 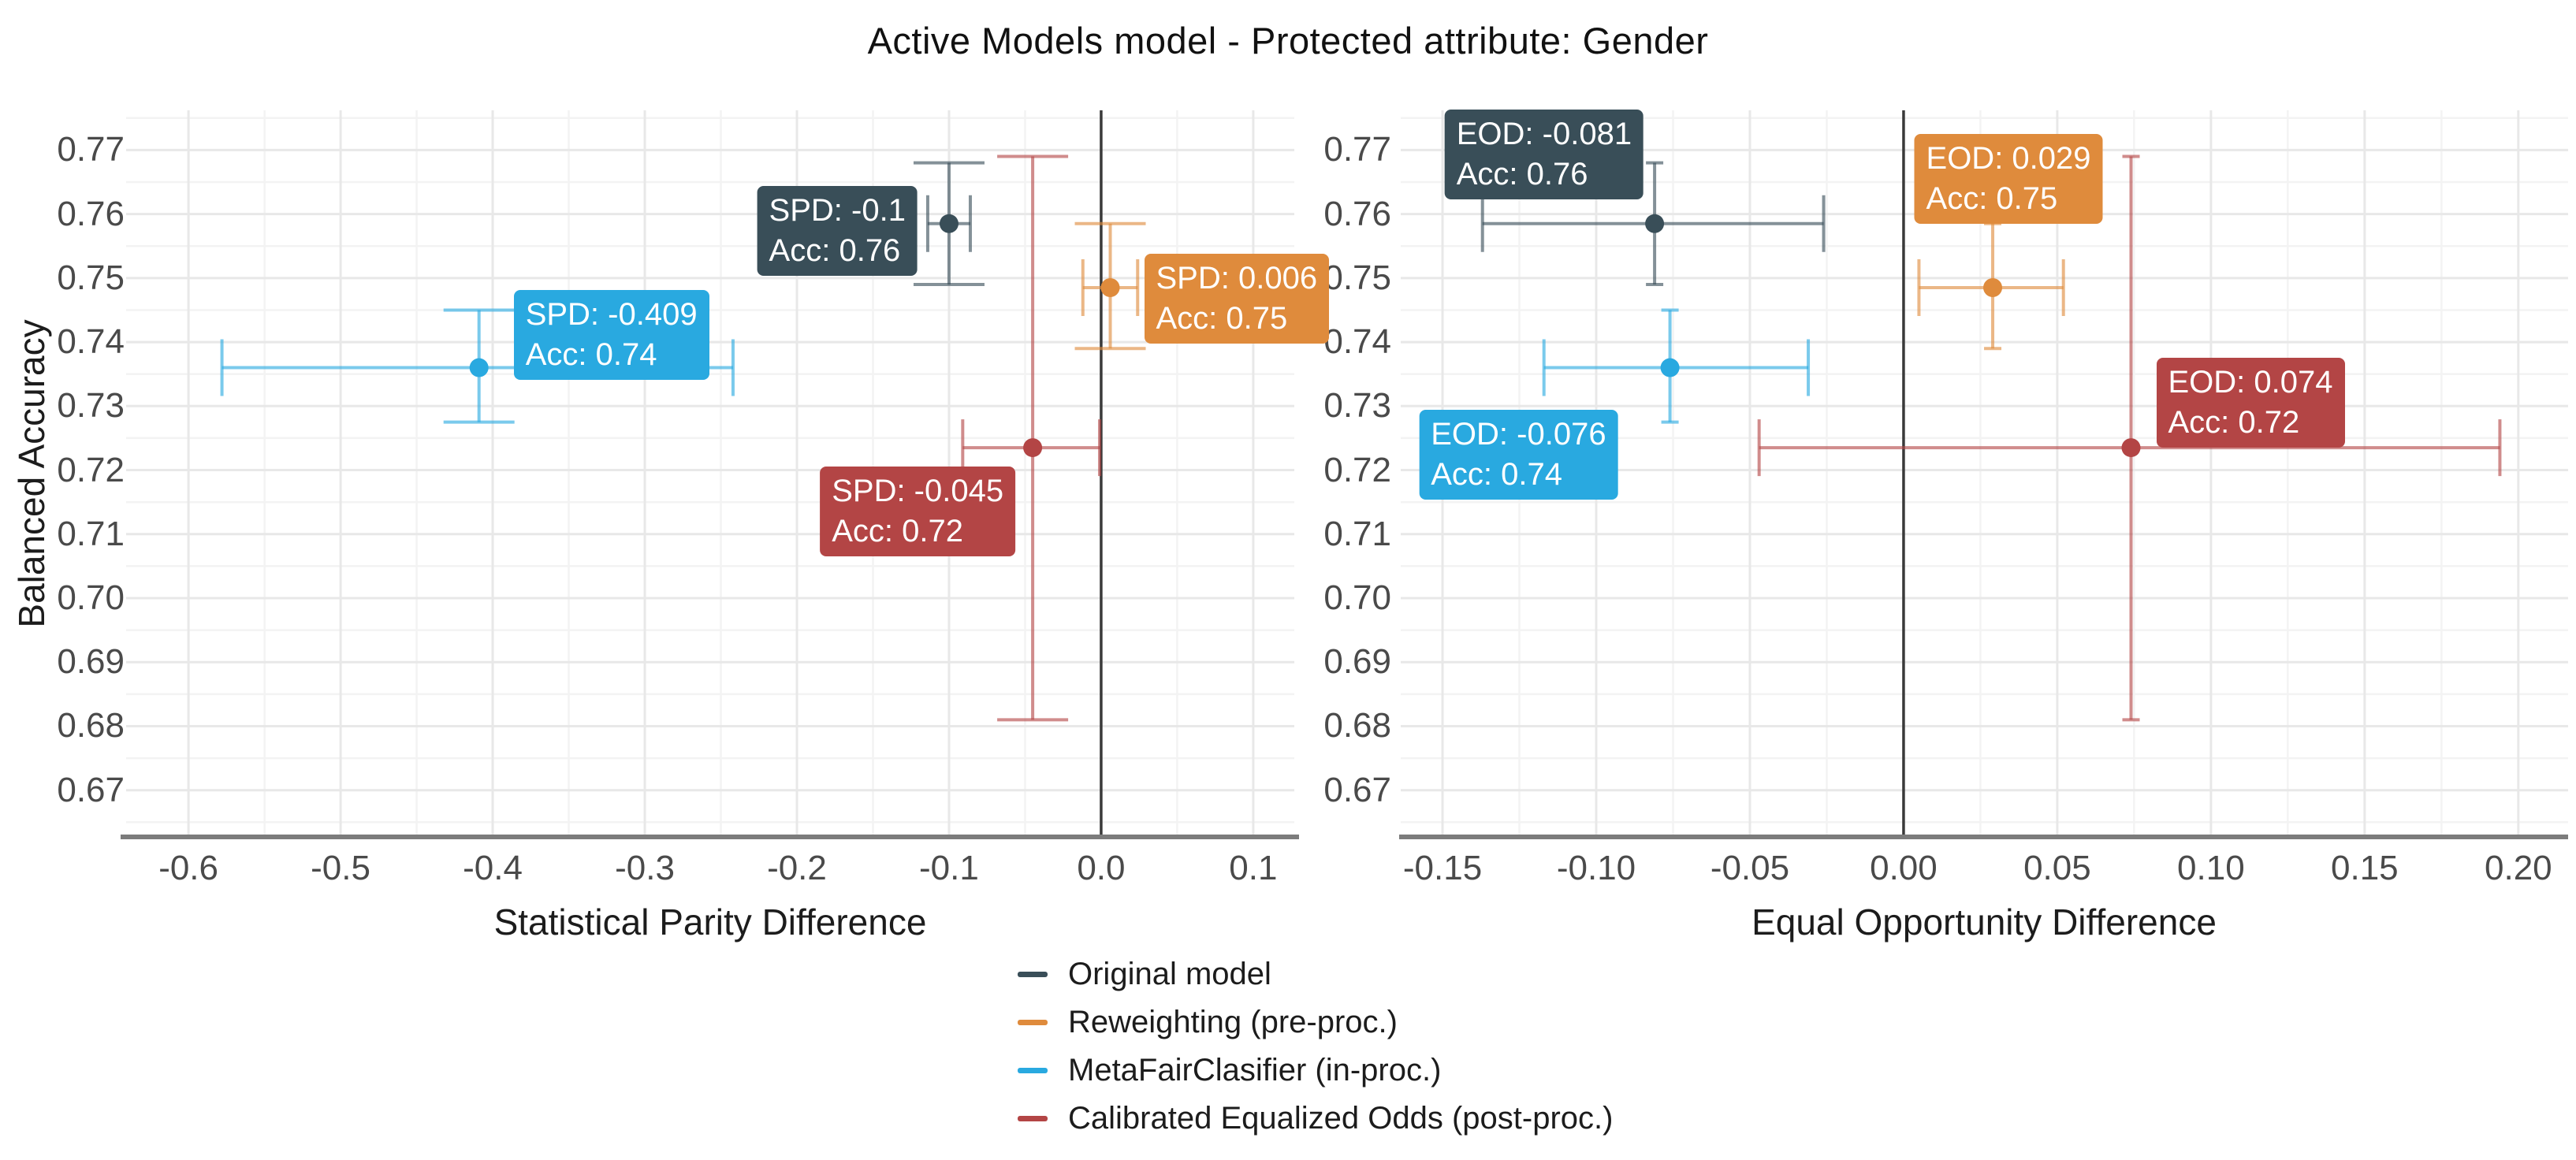 What do you see at coordinates (1544, 154) in the screenshot?
I see `data-point-label: EOD: -0.081 Acc: 0.76` at bounding box center [1544, 154].